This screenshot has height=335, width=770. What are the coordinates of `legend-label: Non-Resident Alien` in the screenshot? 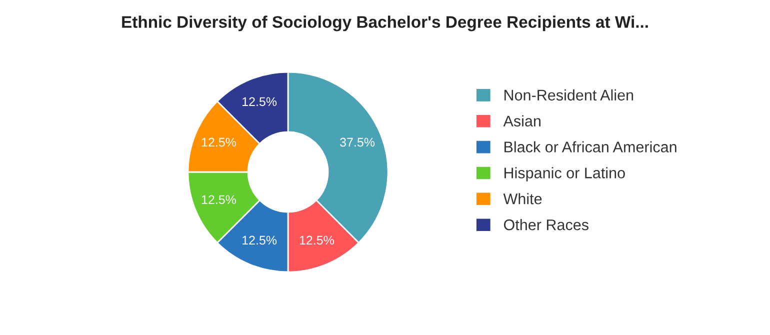 It's located at (569, 95).